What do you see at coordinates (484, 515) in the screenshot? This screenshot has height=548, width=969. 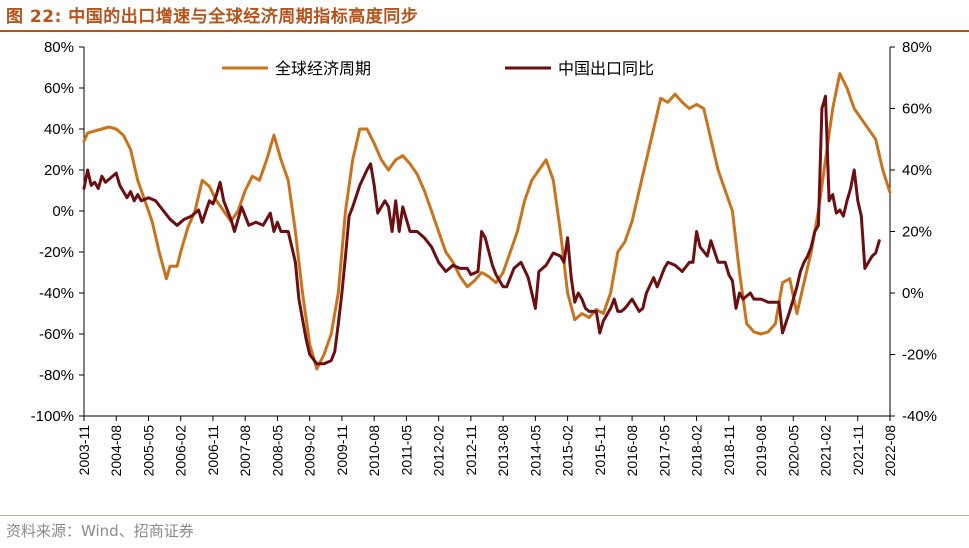 I see `source-rule` at bounding box center [484, 515].